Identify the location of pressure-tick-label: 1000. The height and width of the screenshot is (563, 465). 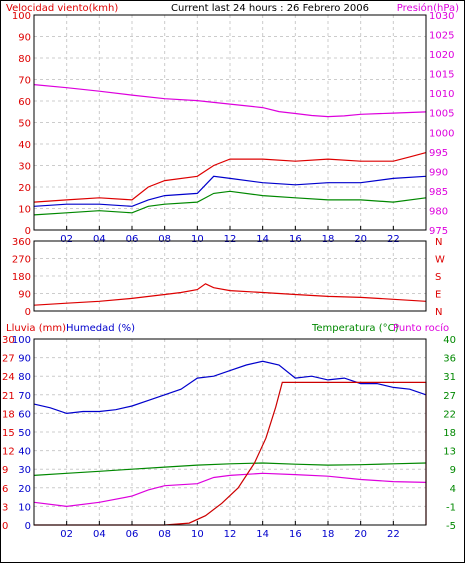
(441, 133).